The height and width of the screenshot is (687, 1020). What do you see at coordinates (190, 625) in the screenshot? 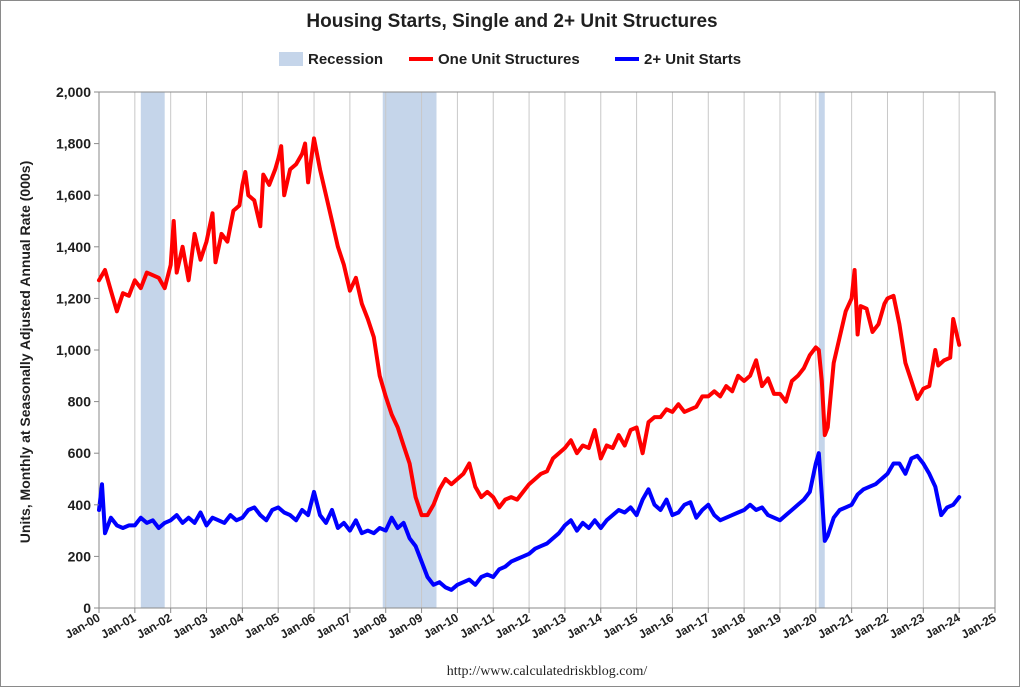
I see `x-tick-label: Jan-03` at bounding box center [190, 625].